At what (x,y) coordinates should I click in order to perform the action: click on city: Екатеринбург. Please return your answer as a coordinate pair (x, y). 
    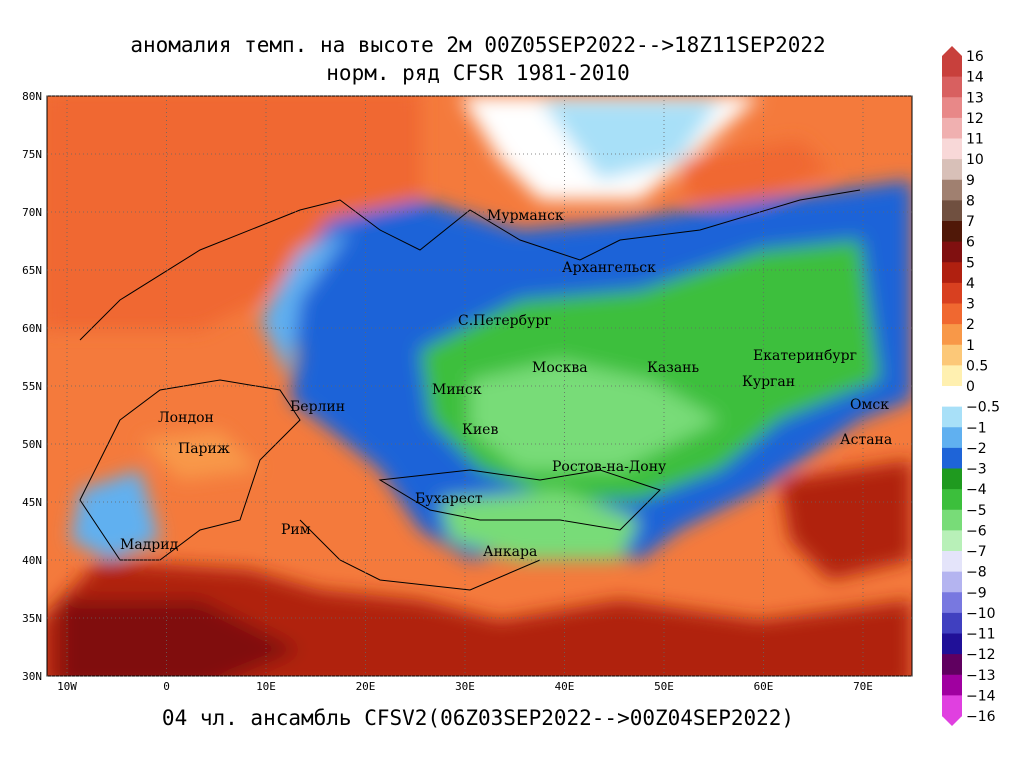
    Looking at the image, I should click on (805, 356).